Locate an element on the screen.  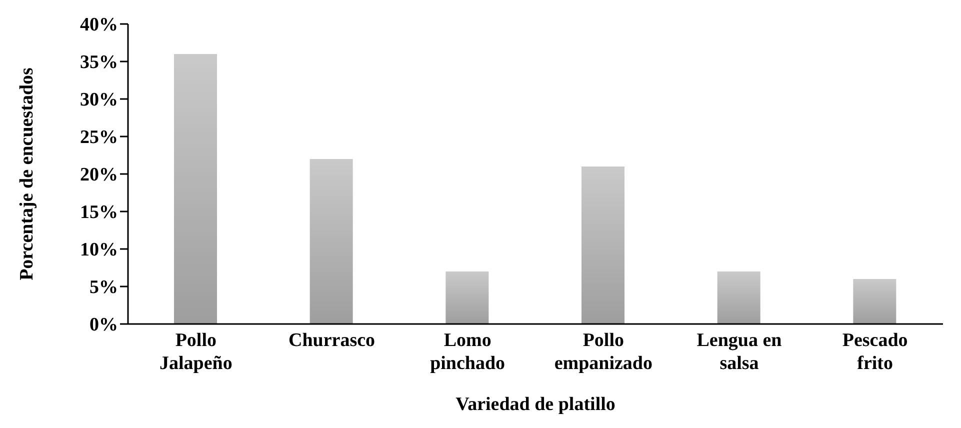
x-tick-label: Pollo empanizado is located at coordinates (603, 352).